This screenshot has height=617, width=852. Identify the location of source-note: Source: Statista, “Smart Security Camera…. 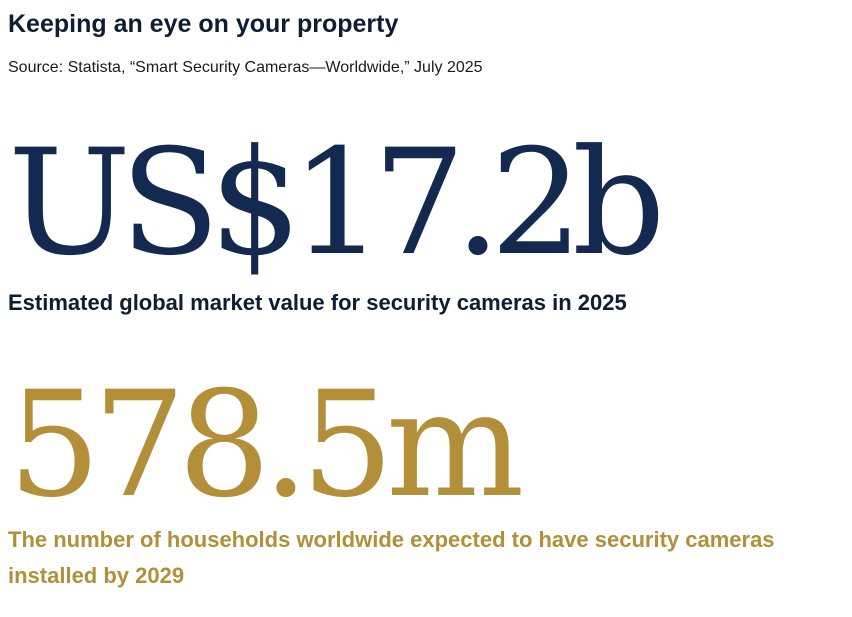
(245, 67).